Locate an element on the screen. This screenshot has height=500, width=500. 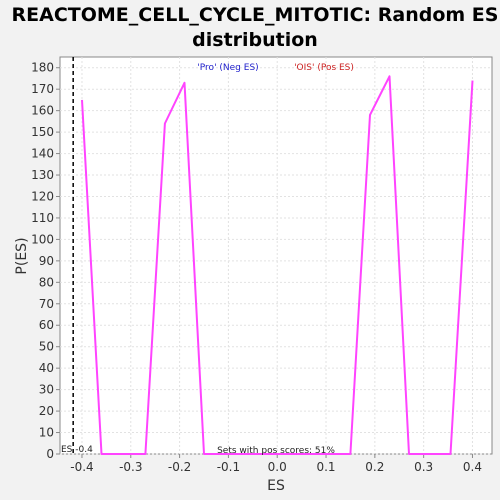
chart-title-line-1: REACTOME_CELL_CYCLE_MITOTIC: Random ES is located at coordinates (255, 15).